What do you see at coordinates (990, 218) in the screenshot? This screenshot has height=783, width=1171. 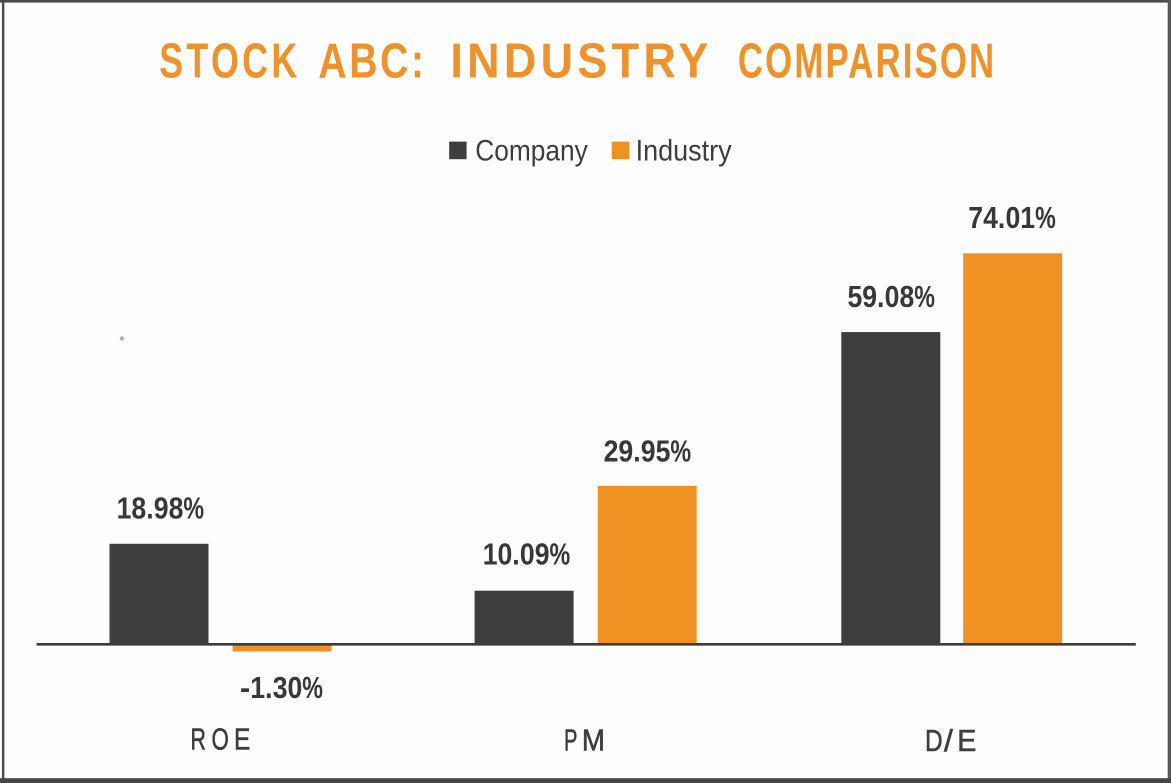 I see `svg-text: 4` at bounding box center [990, 218].